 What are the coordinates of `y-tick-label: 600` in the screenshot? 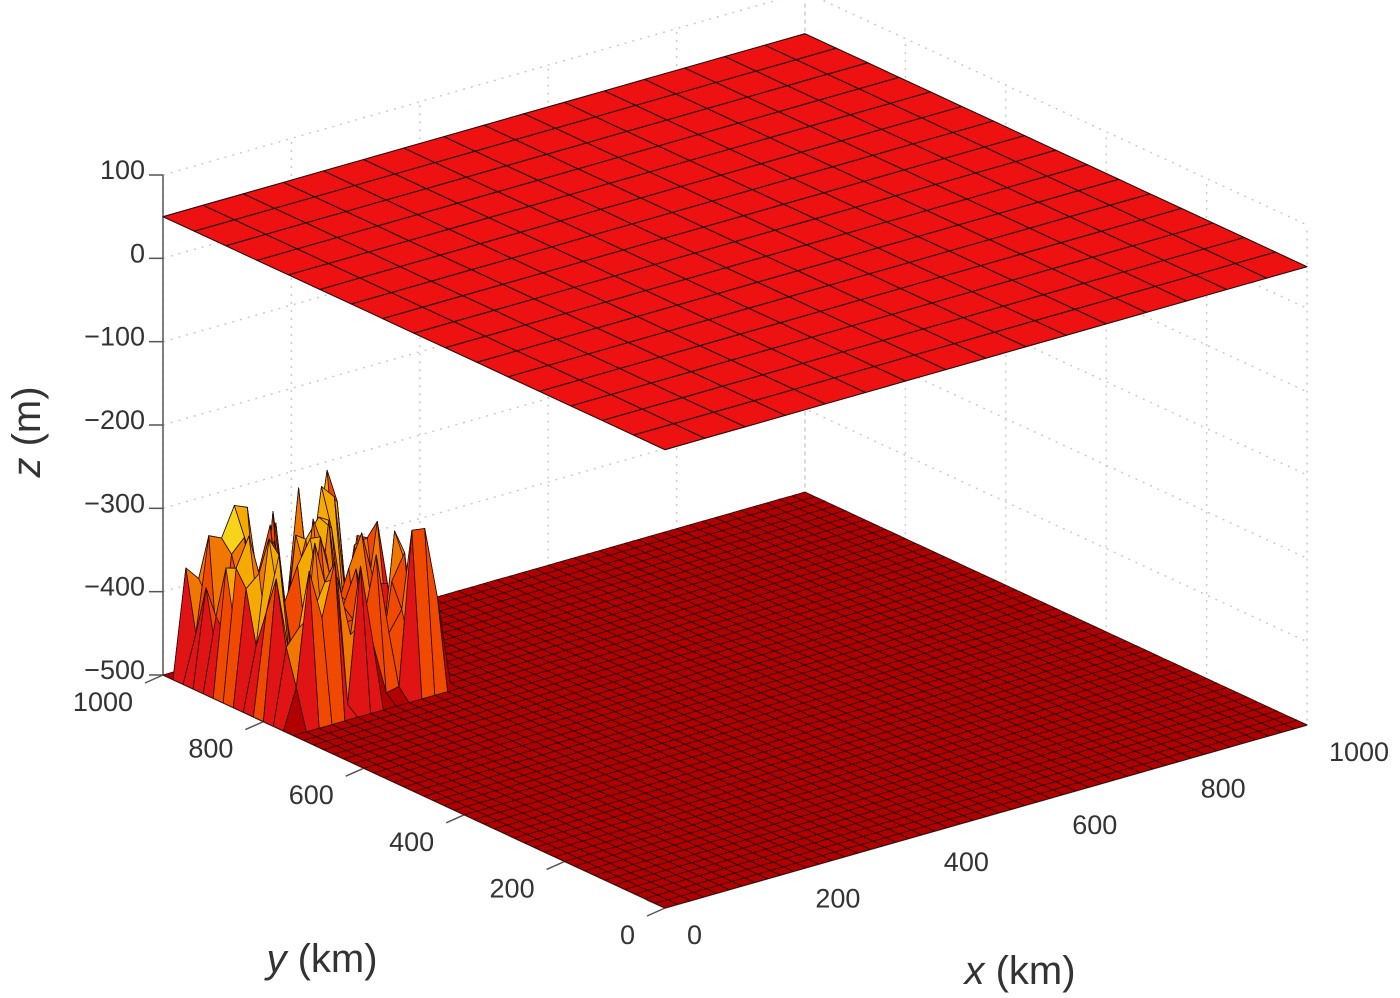 It's located at (311, 795).